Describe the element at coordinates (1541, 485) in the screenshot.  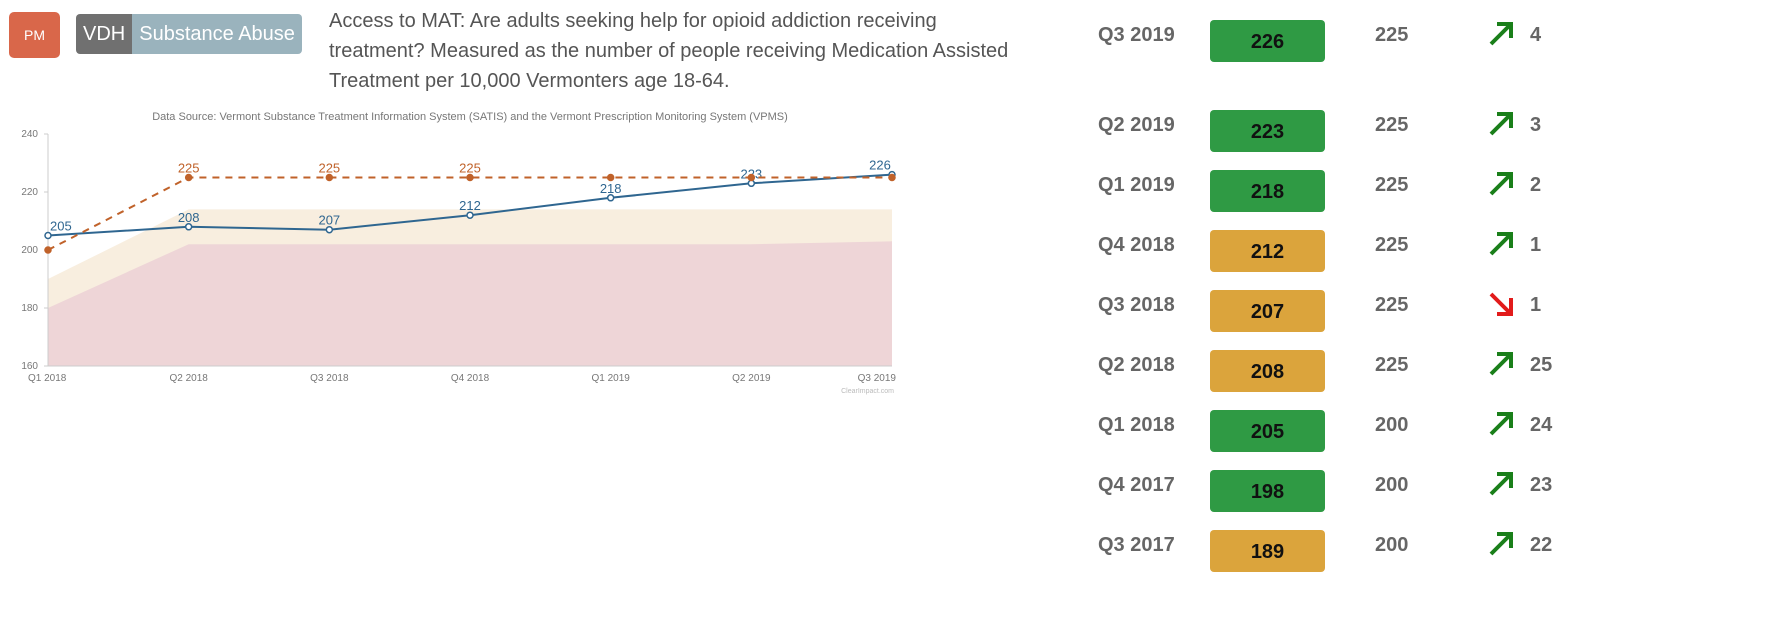
I see `trend-count: 23` at that location.